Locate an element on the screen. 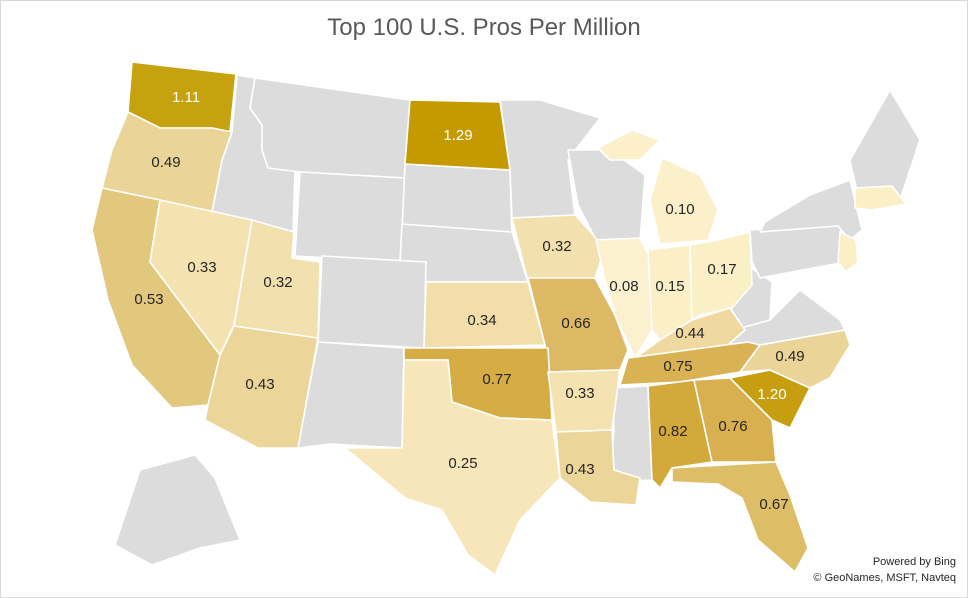 The width and height of the screenshot is (968, 598). label-tennessee: 0.75 is located at coordinates (677, 366).